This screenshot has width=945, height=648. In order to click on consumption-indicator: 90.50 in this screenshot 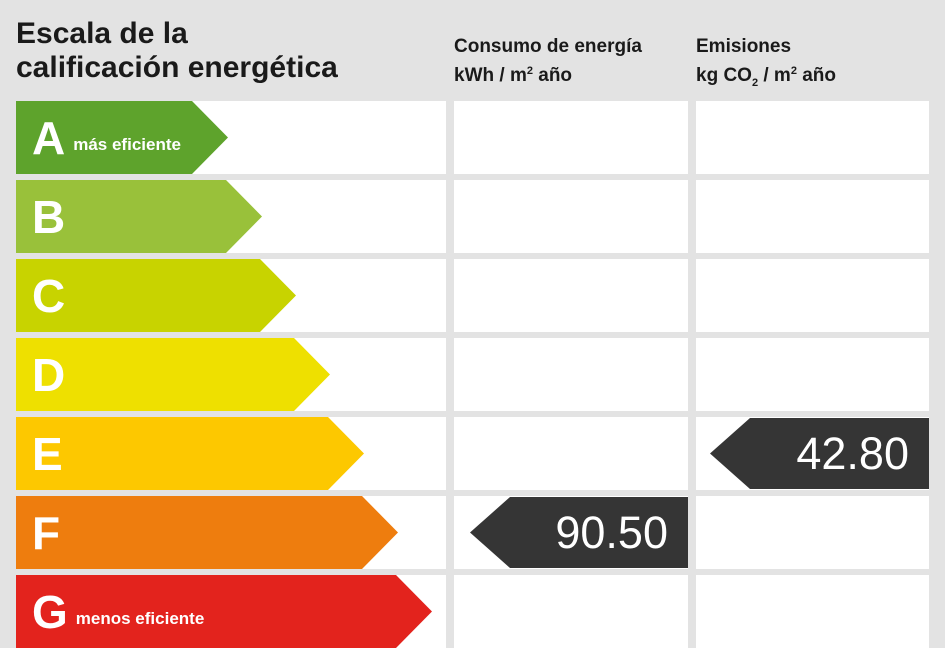, I will do `click(579, 532)`.